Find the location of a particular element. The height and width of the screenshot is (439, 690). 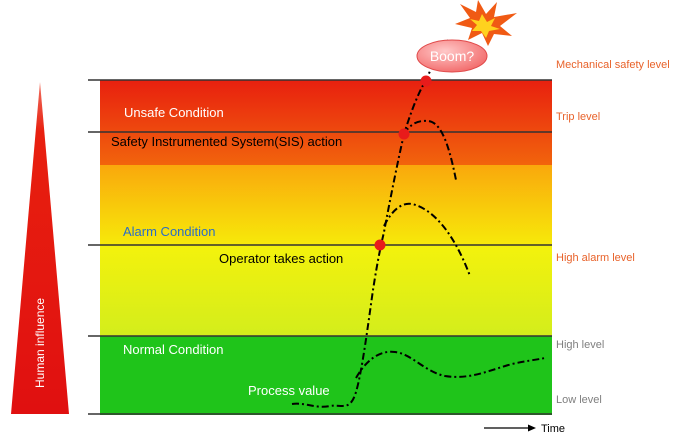

low-level-label: Low level is located at coordinates (579, 400).